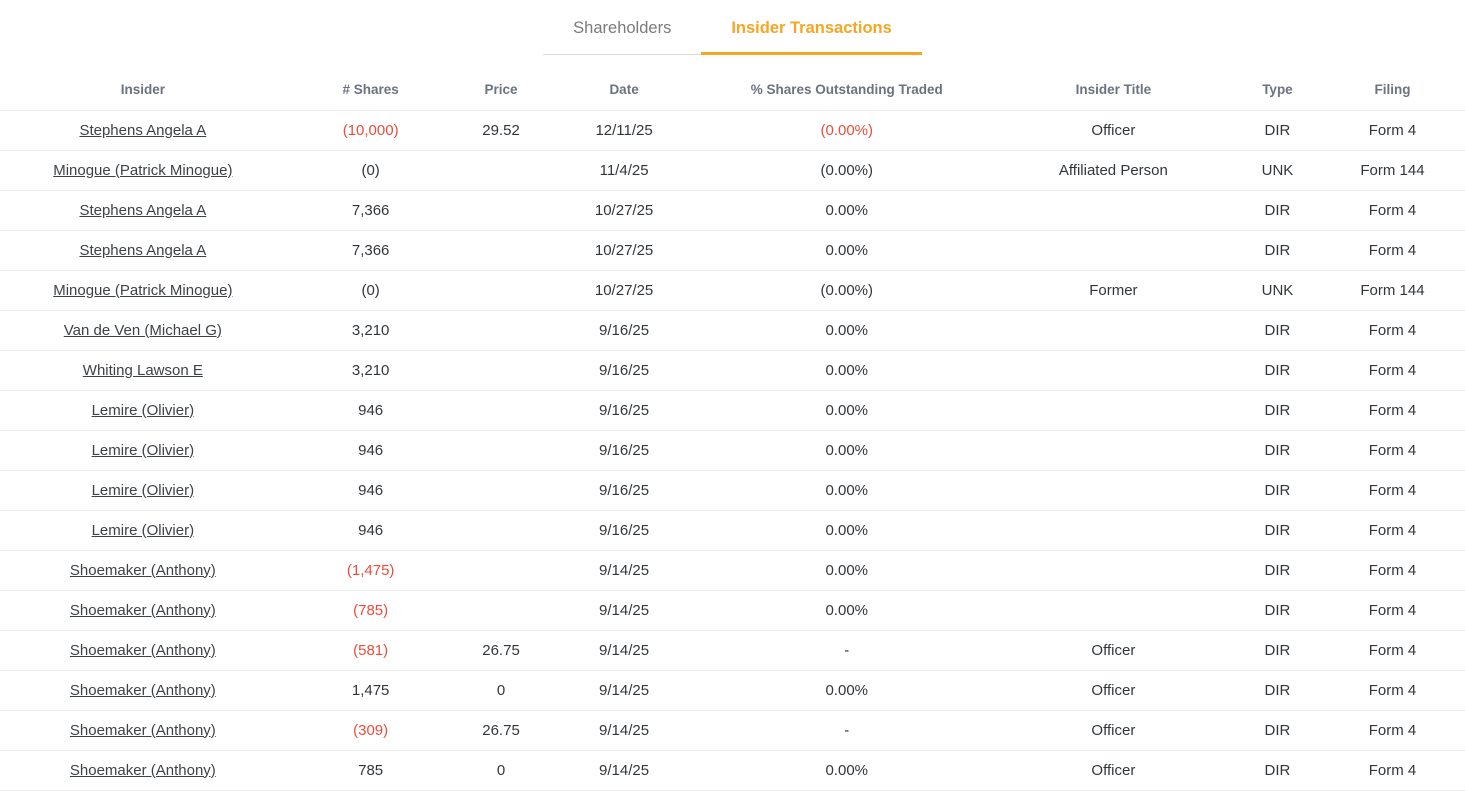 The width and height of the screenshot is (1465, 791). I want to click on shares-cell: 3,210, so click(370, 329).